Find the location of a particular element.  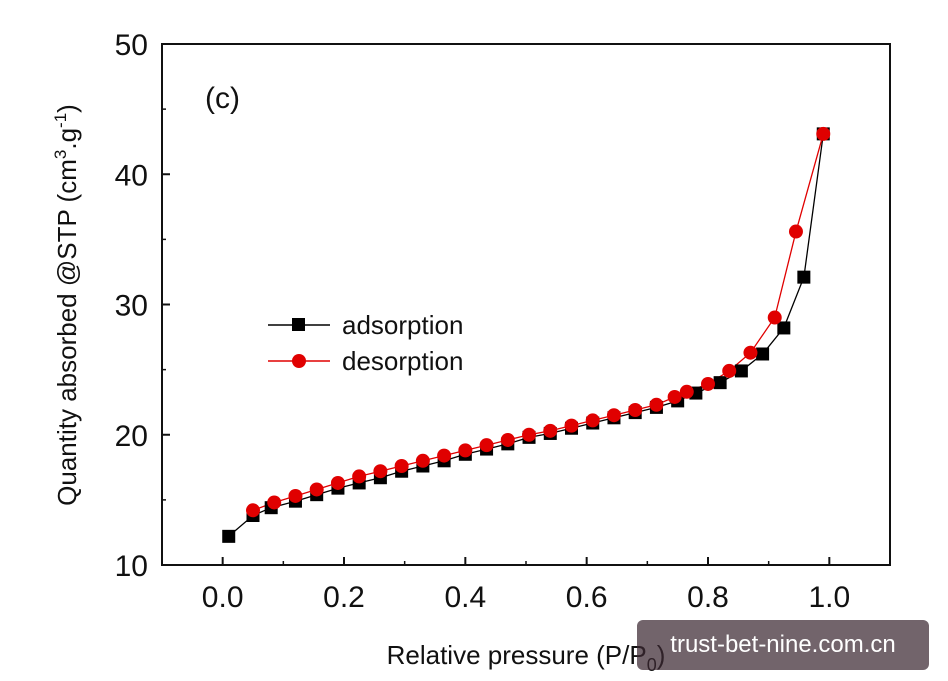

y-axis-title-sup1: 3 is located at coordinates (60, 154).